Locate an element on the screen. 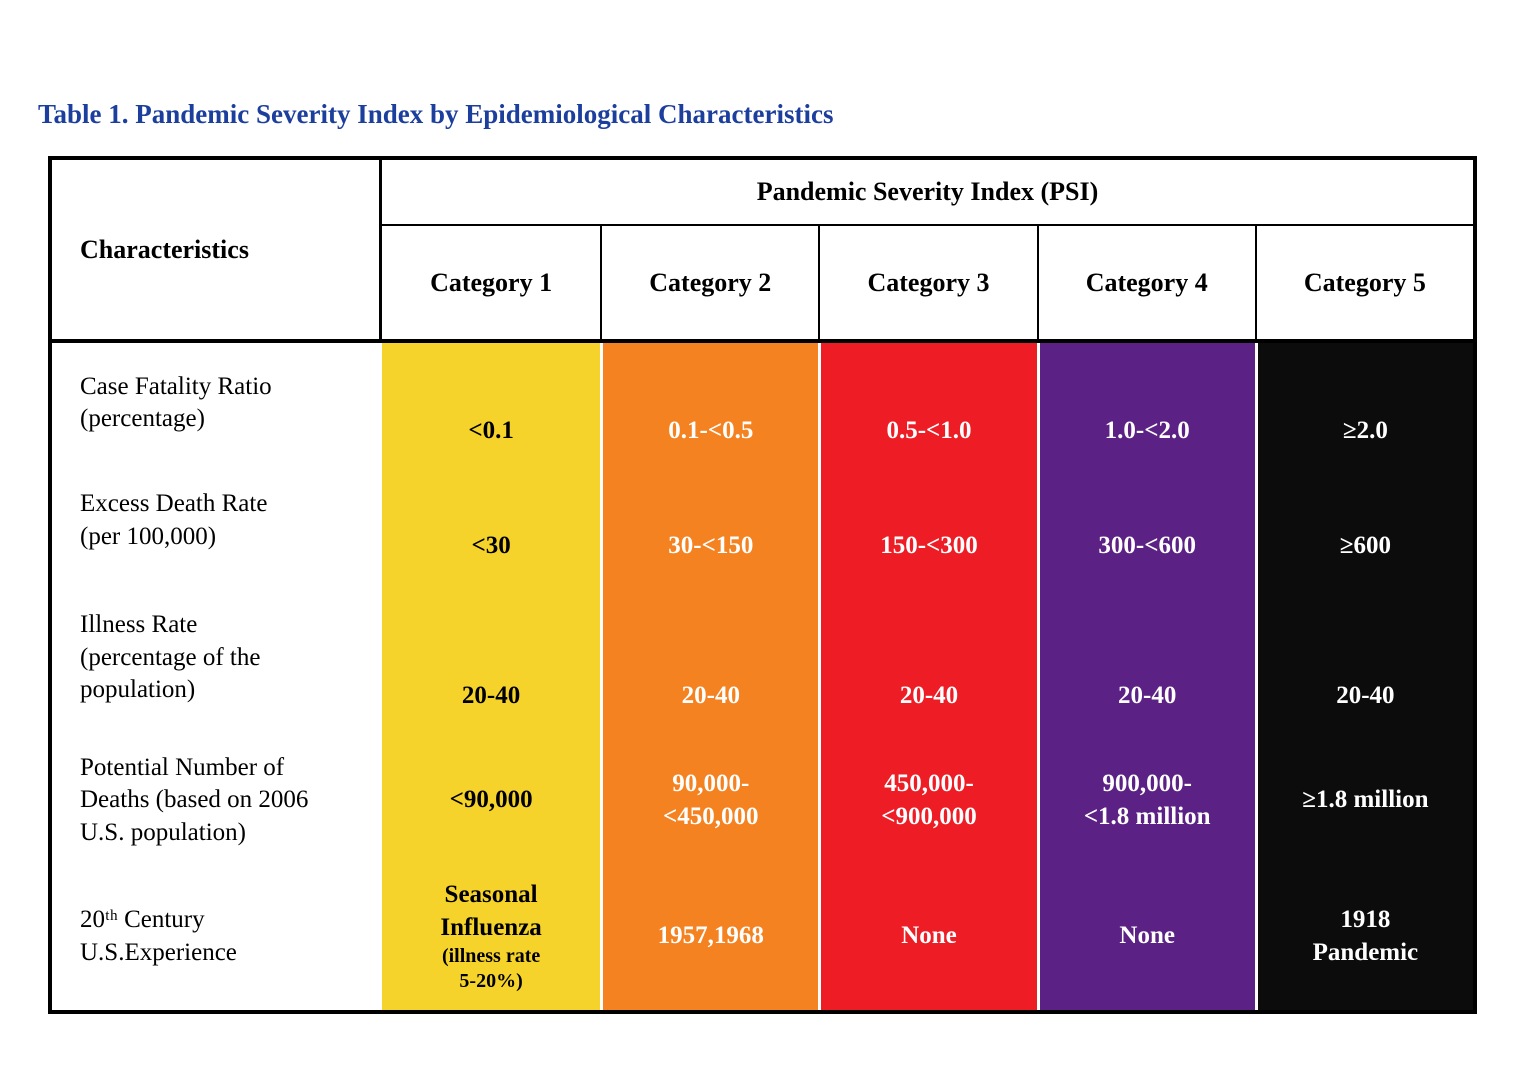  cell-excess-death-cat1: <30 is located at coordinates (491, 520).